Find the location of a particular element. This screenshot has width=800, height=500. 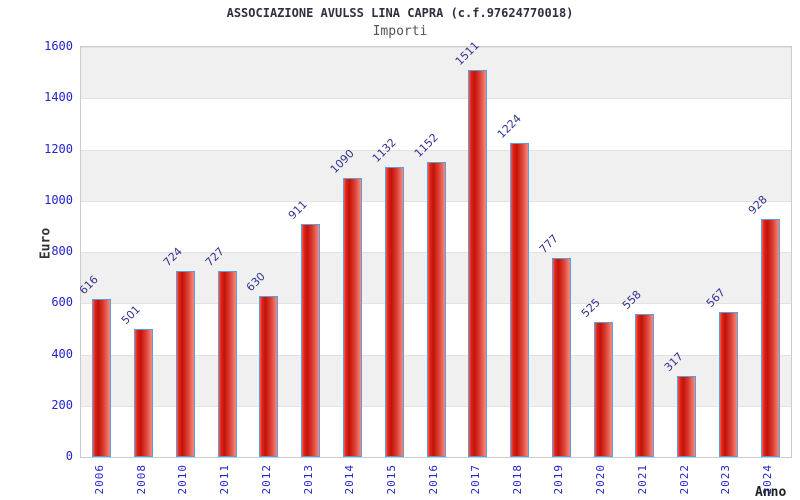

y-tick-label: 1200 is located at coordinates (58, 148).